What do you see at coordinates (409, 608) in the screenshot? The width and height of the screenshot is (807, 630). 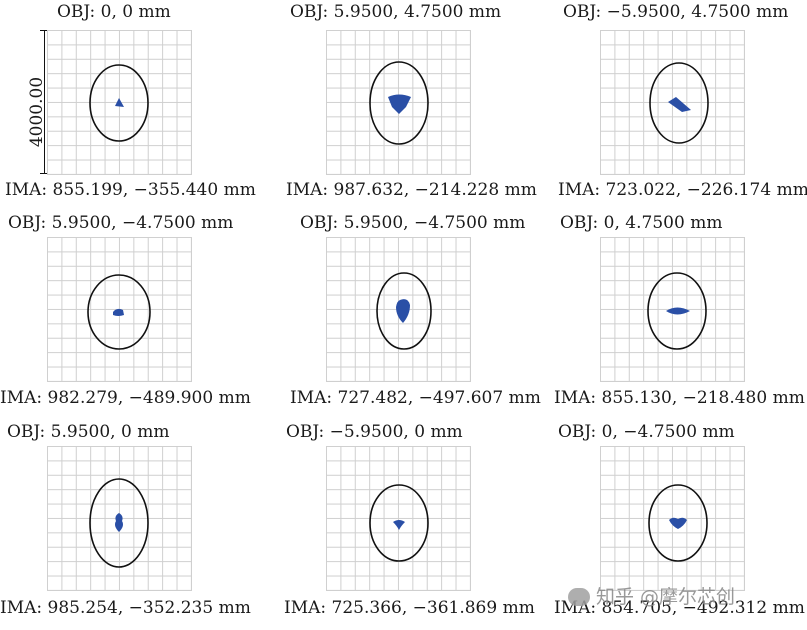 I see `ima-label: IMA: 725.366, −361.869 mm` at bounding box center [409, 608].